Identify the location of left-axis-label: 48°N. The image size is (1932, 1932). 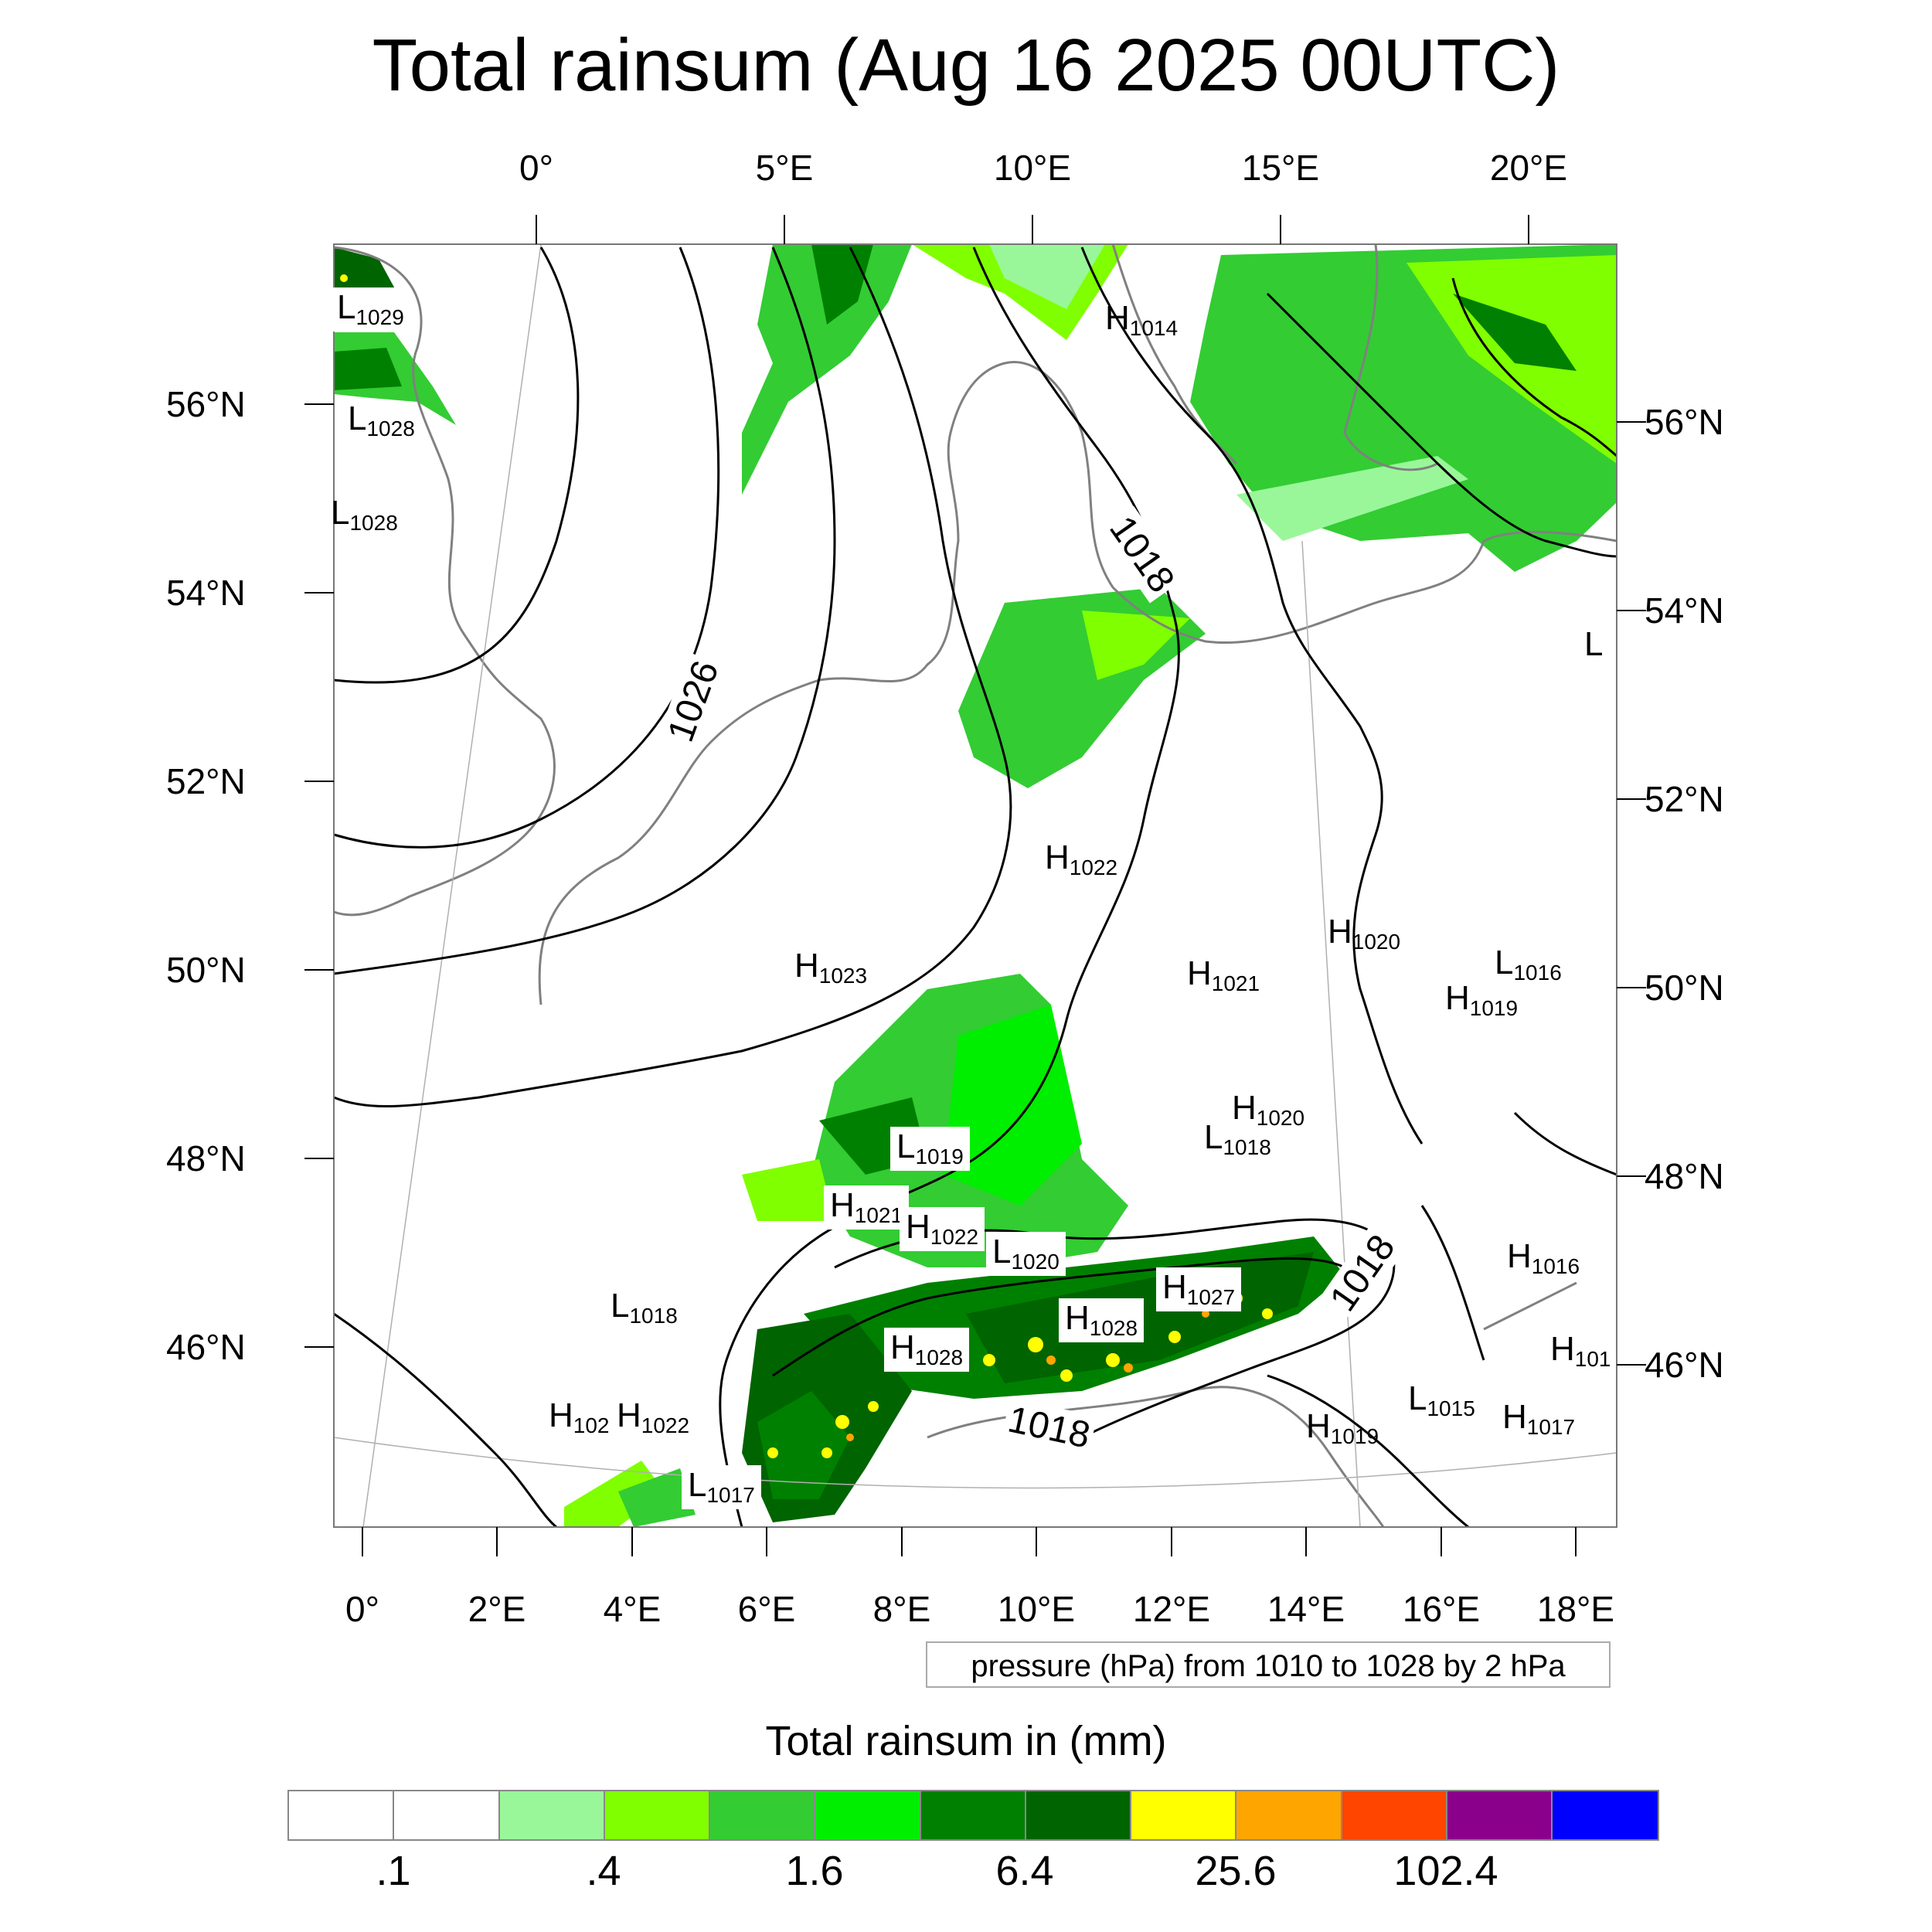
(206, 1158).